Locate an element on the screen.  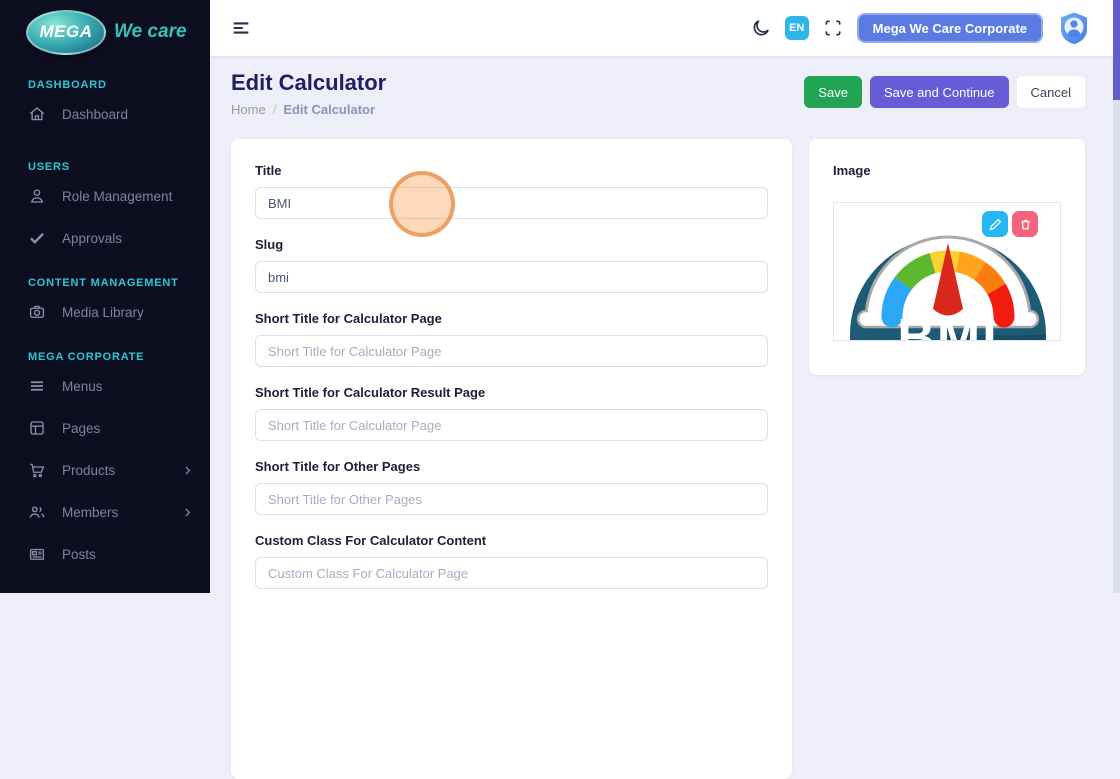
trash-icon is located at coordinates (1025, 224).